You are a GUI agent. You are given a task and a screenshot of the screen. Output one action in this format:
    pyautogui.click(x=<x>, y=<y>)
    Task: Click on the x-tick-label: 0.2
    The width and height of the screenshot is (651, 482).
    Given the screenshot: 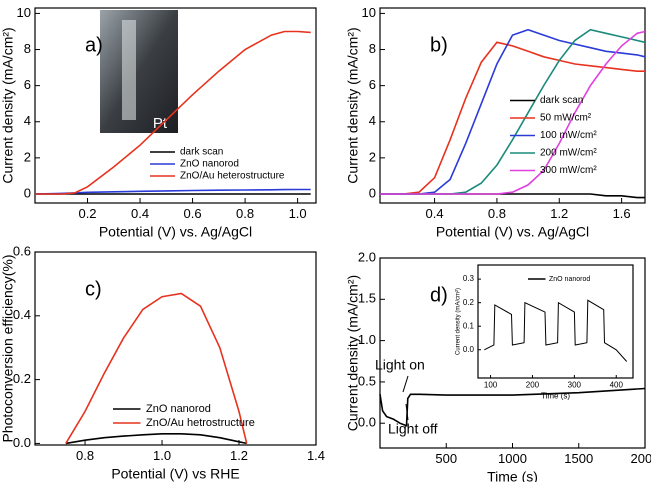 What is the action you would take?
    pyautogui.click(x=87, y=213)
    